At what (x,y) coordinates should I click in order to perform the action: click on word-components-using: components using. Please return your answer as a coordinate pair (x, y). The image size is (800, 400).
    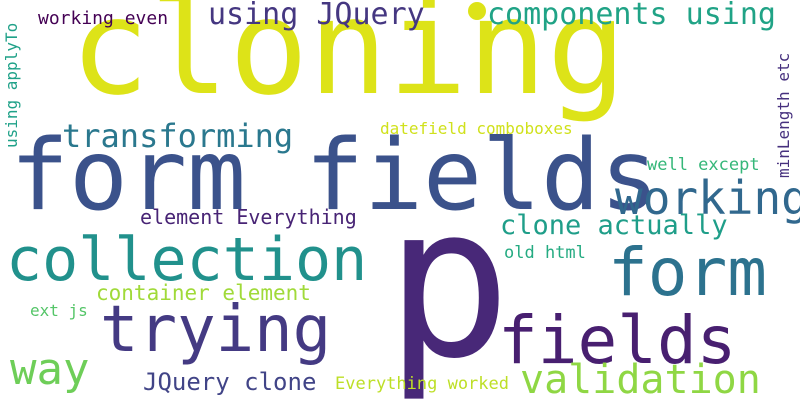
    Looking at the image, I should click on (631, 16).